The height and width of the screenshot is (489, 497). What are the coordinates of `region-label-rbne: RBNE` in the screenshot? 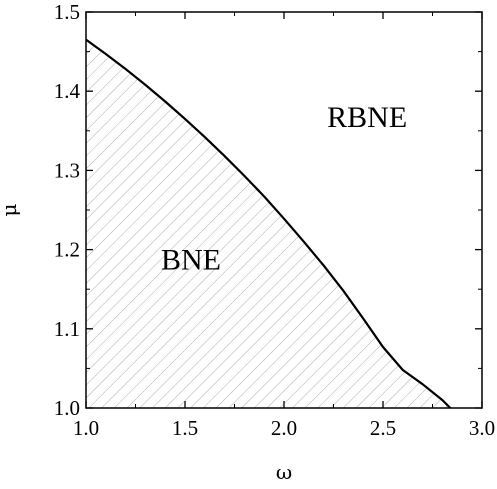 It's located at (367, 117).